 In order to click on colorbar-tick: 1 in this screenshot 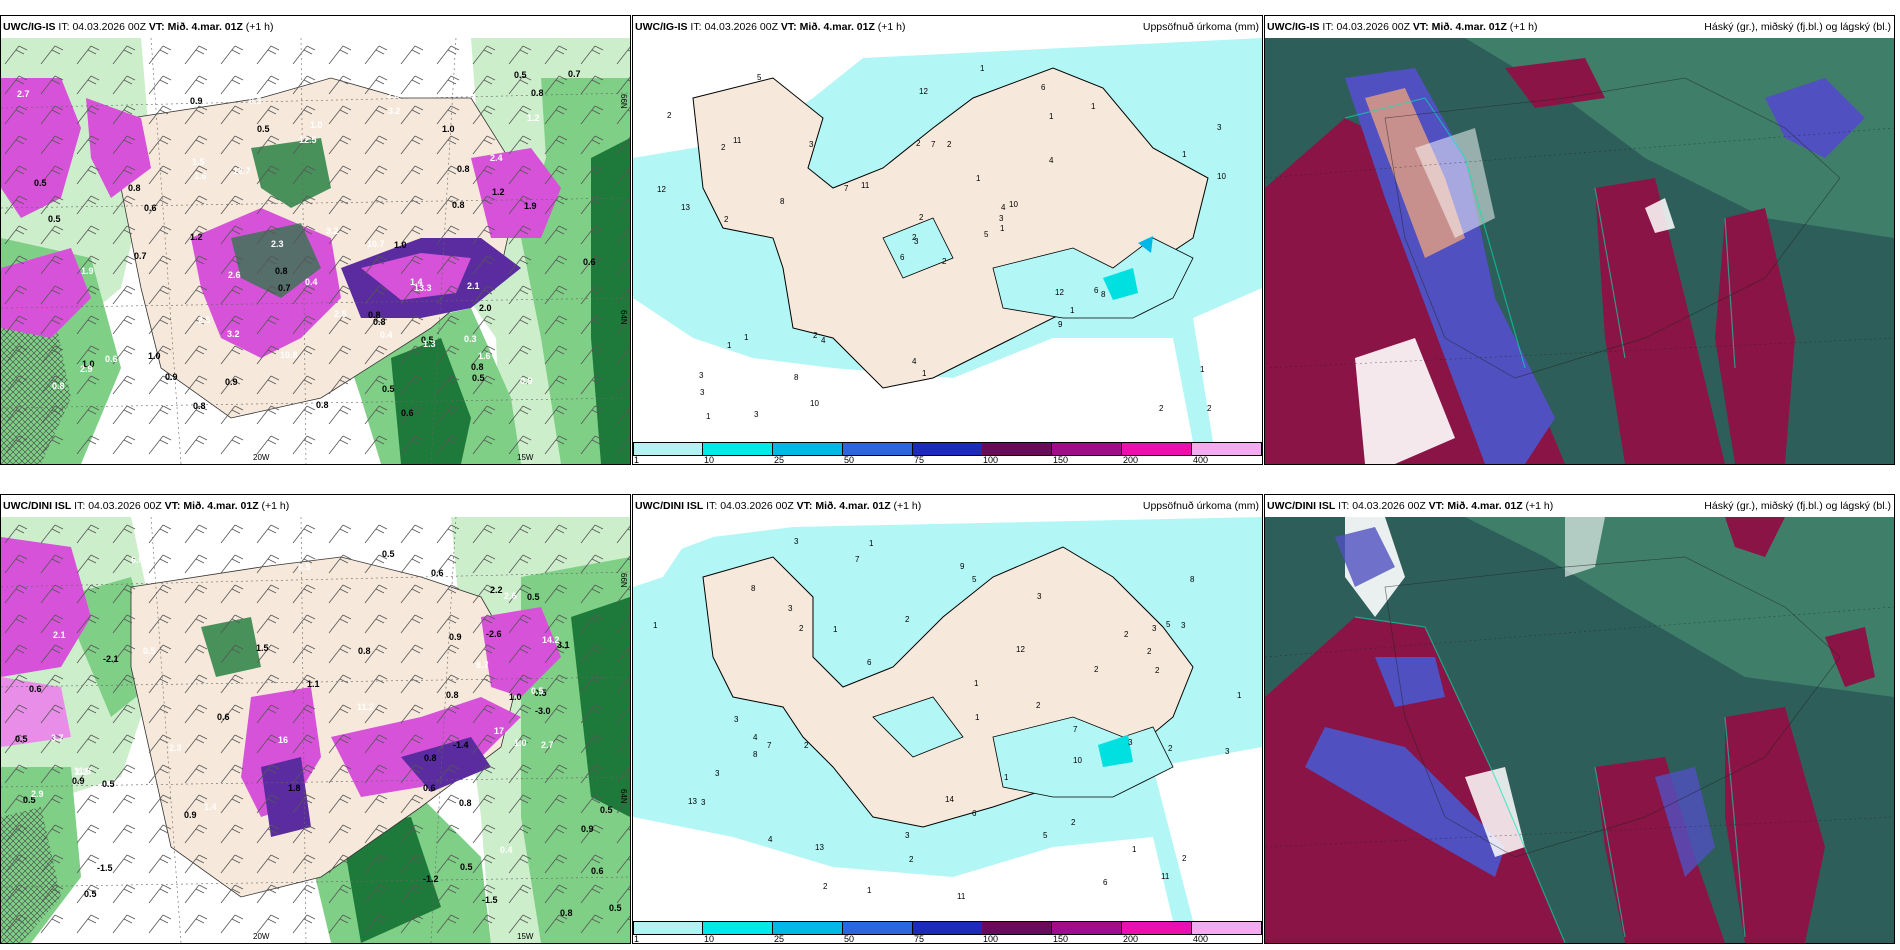, I will do `click(637, 939)`.